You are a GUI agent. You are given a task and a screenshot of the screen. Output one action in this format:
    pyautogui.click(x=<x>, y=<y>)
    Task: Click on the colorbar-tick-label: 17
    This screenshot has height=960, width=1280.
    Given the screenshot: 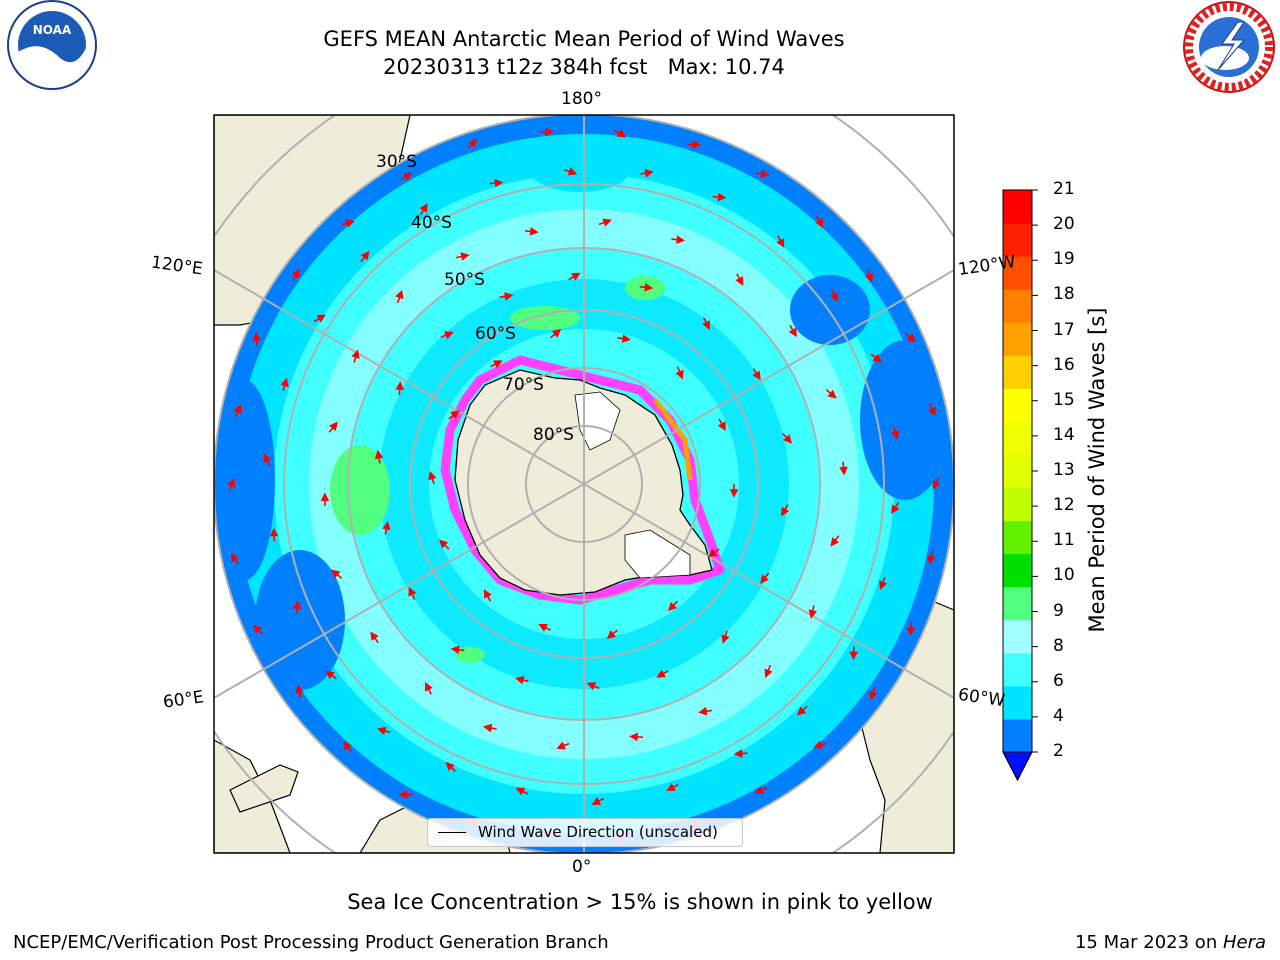 What is the action you would take?
    pyautogui.click(x=1064, y=329)
    